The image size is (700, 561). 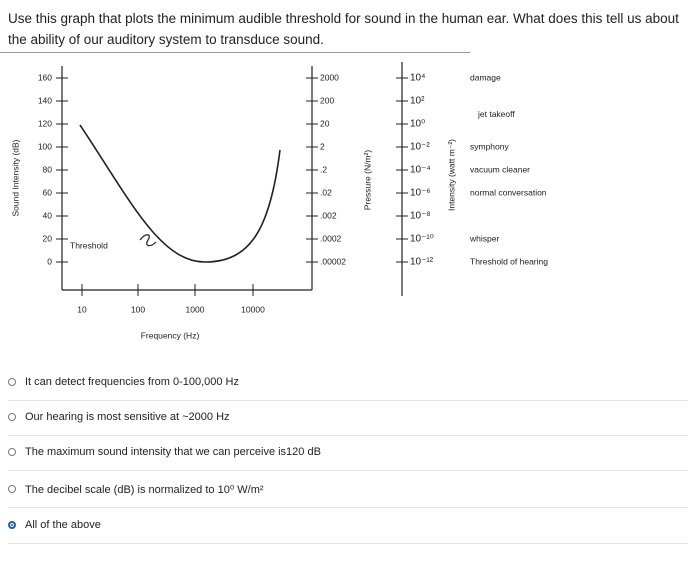 I want to click on sound-label: Threshold of hearing, so click(x=509, y=261).